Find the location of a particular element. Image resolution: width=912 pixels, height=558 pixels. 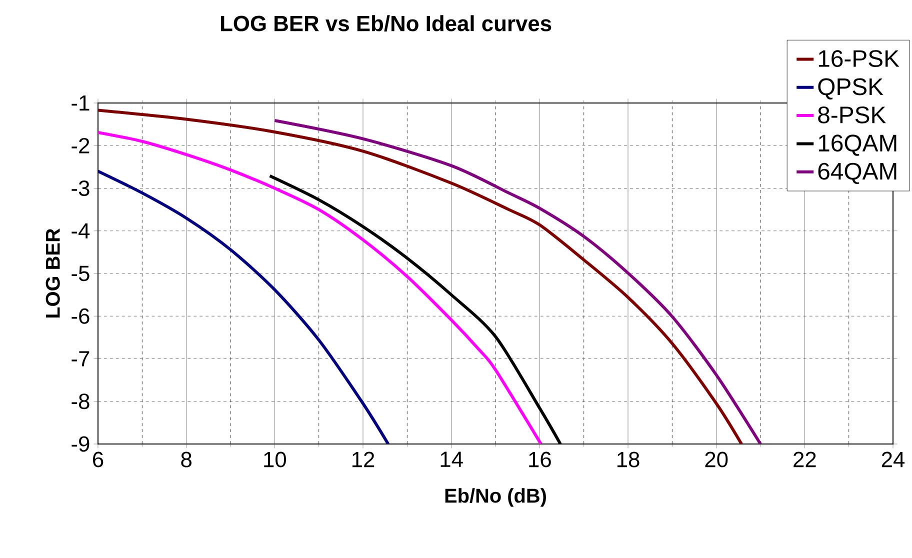

y-tick-label: -5 is located at coordinates (81, 274).